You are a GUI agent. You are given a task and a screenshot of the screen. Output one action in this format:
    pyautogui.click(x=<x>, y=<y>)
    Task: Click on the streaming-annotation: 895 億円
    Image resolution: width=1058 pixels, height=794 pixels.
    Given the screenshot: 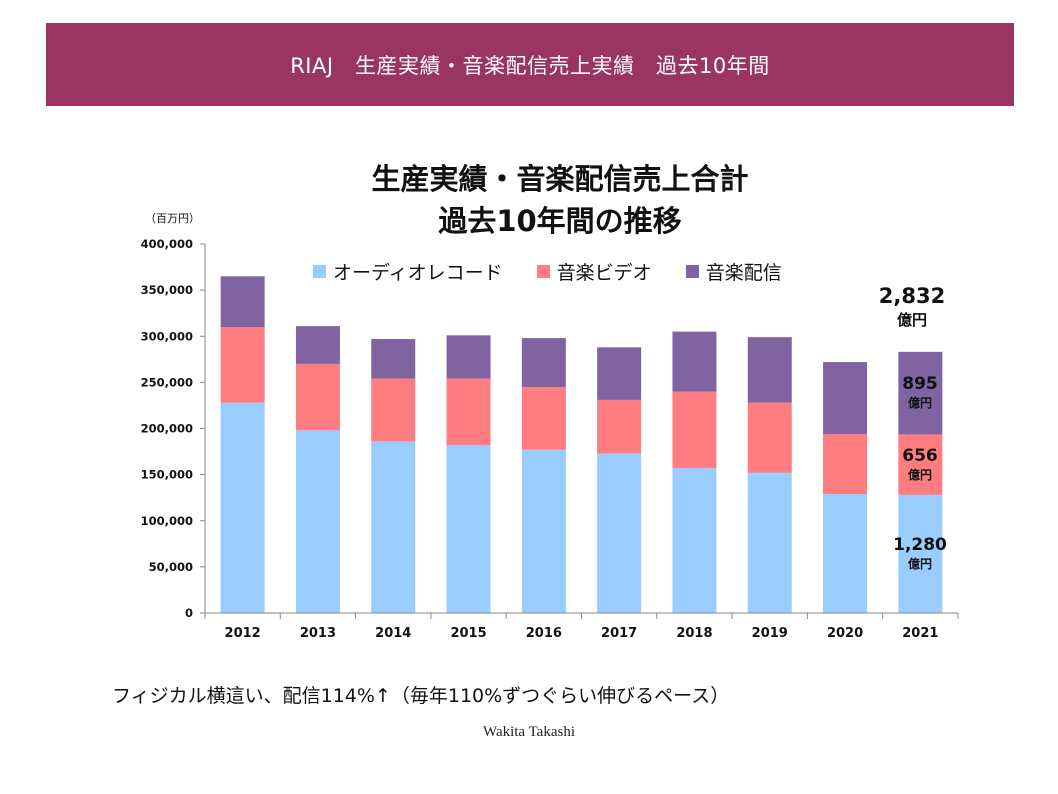 What is the action you would take?
    pyautogui.click(x=920, y=392)
    